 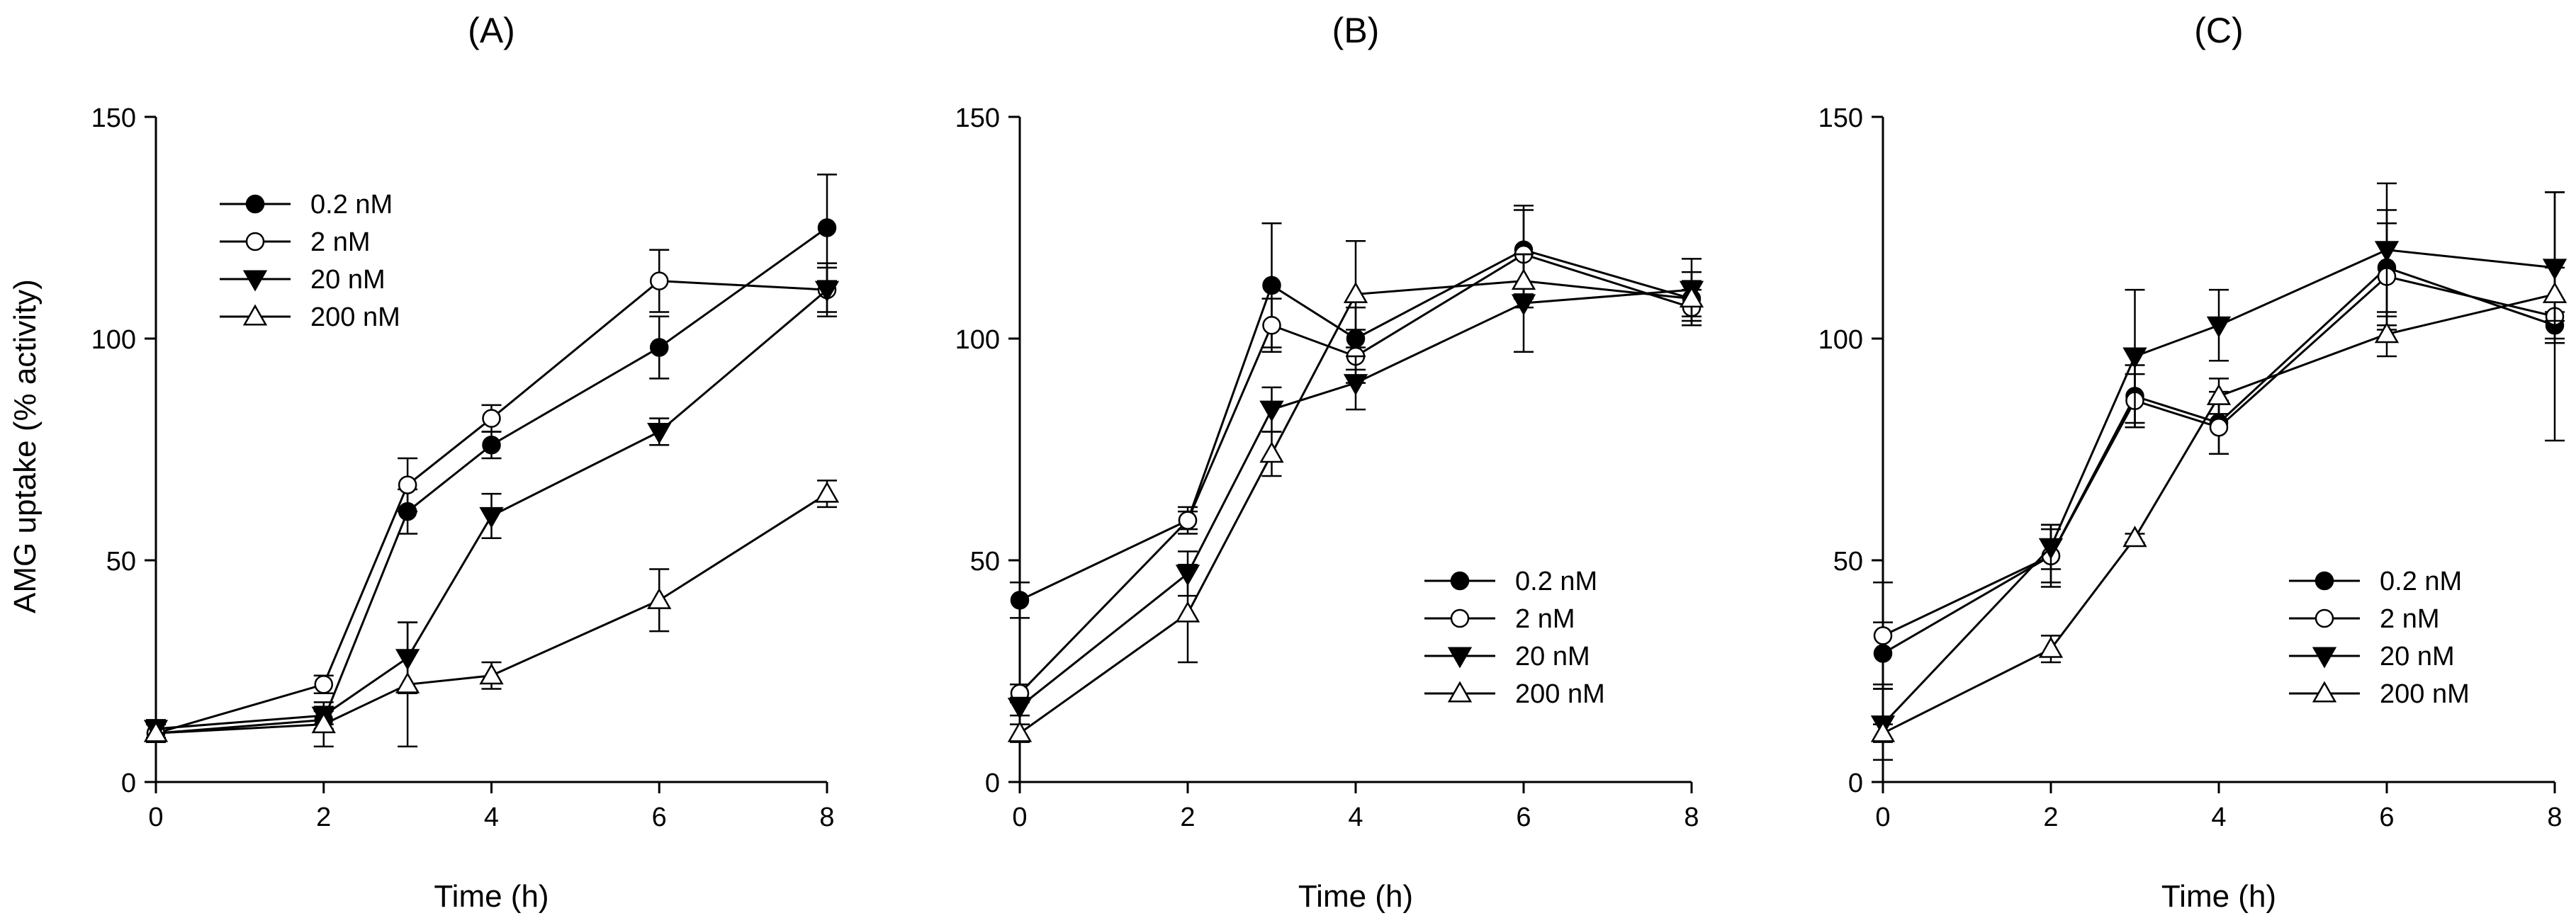 I want to click on legend-label: 0.2 nM, so click(x=1556, y=582).